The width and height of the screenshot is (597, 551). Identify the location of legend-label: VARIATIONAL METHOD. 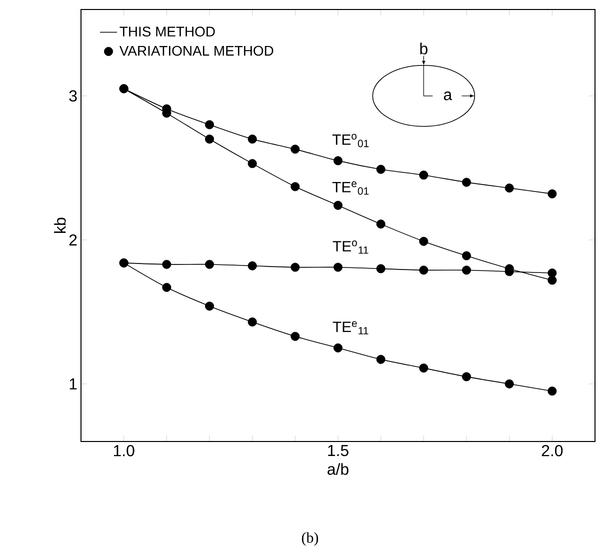
(196, 51).